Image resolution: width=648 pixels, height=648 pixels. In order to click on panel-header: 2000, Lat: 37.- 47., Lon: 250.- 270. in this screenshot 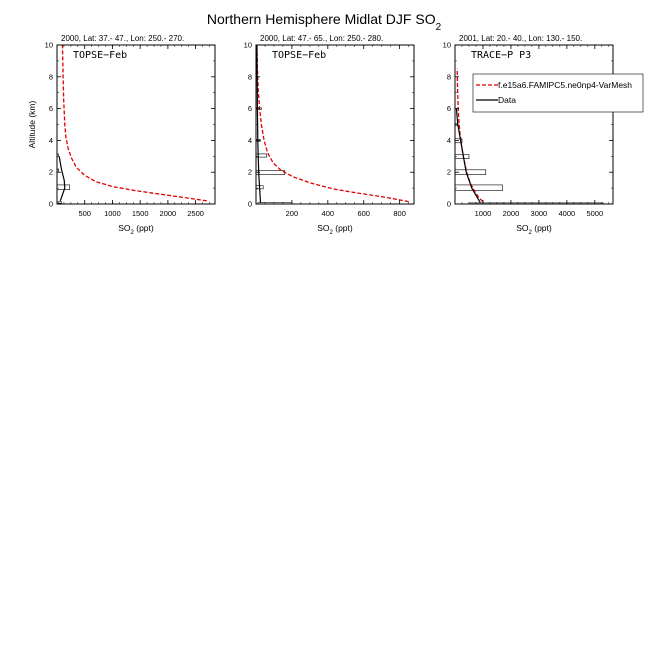, I will do `click(122, 38)`.